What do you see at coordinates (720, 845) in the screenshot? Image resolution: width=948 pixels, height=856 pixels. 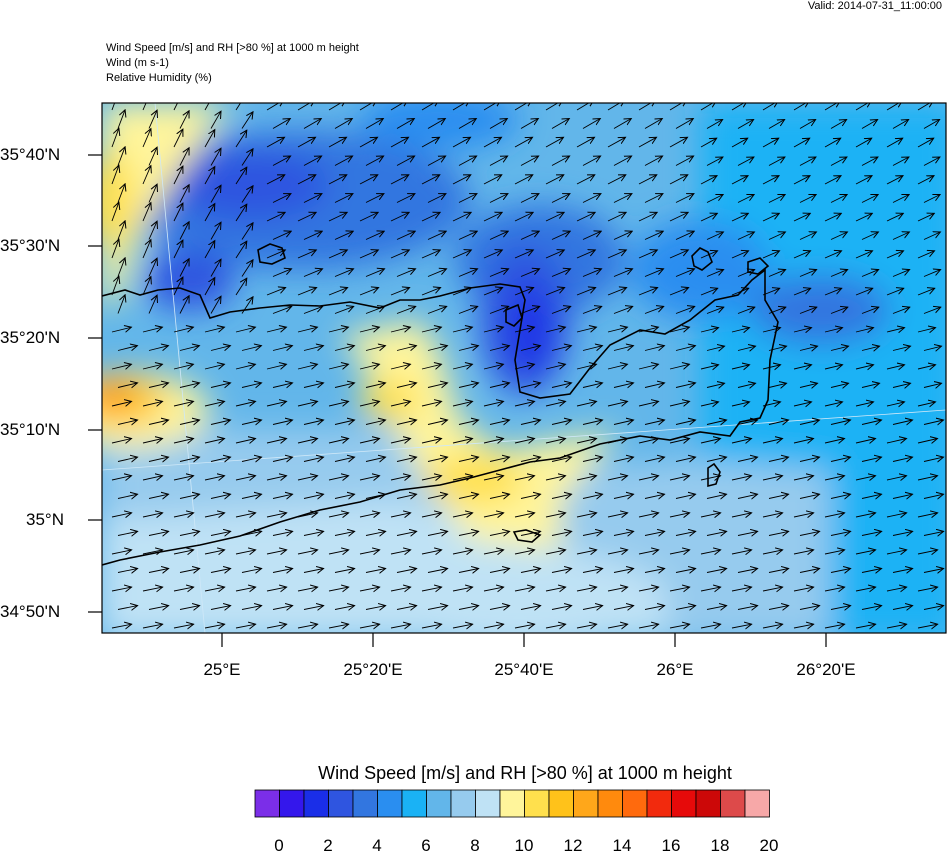 I see `colorbar-label: 18` at bounding box center [720, 845].